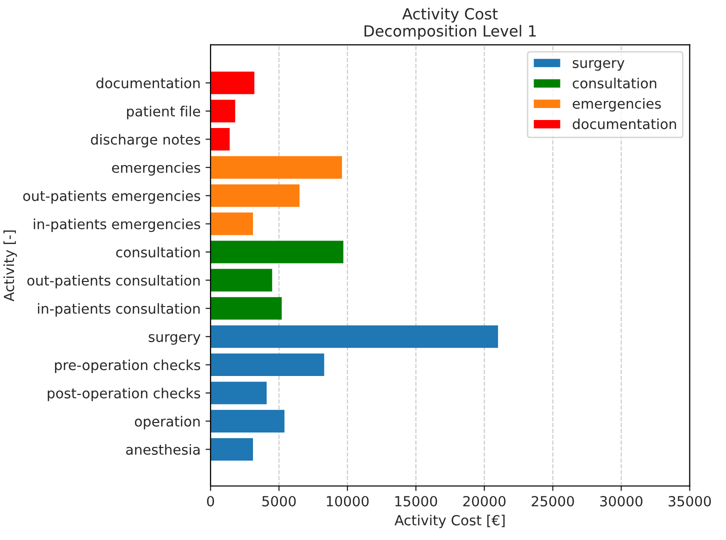 This screenshot has width=726, height=540. I want to click on y-axis-title: Activity [-], so click(10, 266).